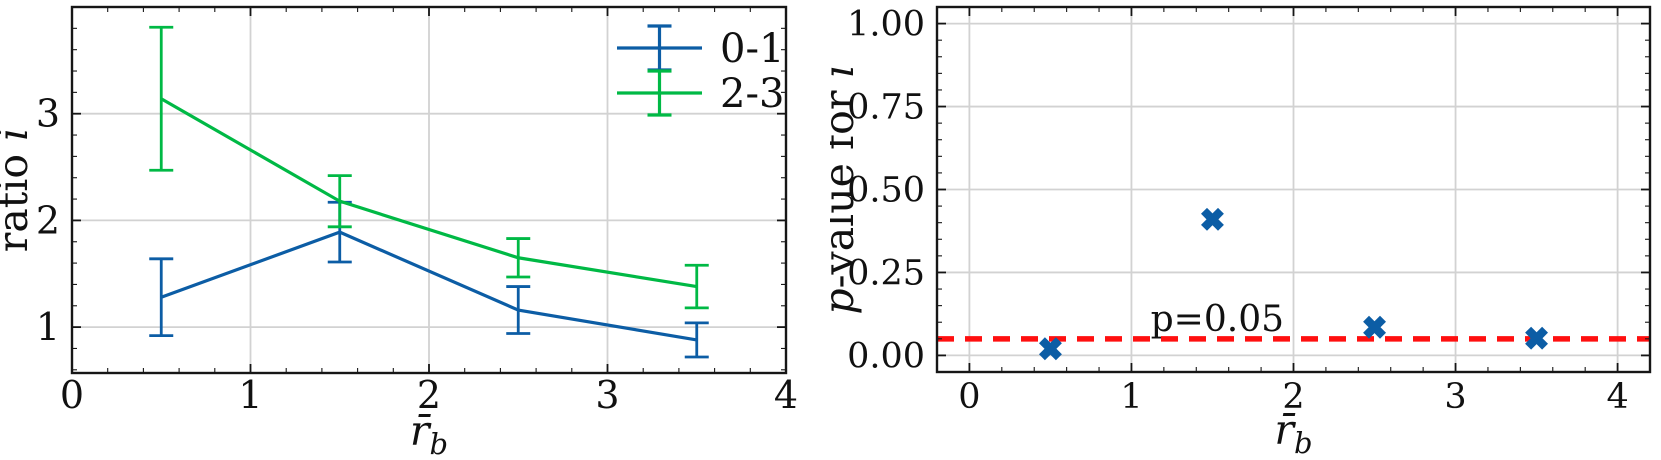 The width and height of the screenshot is (1661, 460). What do you see at coordinates (48, 220) in the screenshot?
I see `y-tick-label: 2` at bounding box center [48, 220].